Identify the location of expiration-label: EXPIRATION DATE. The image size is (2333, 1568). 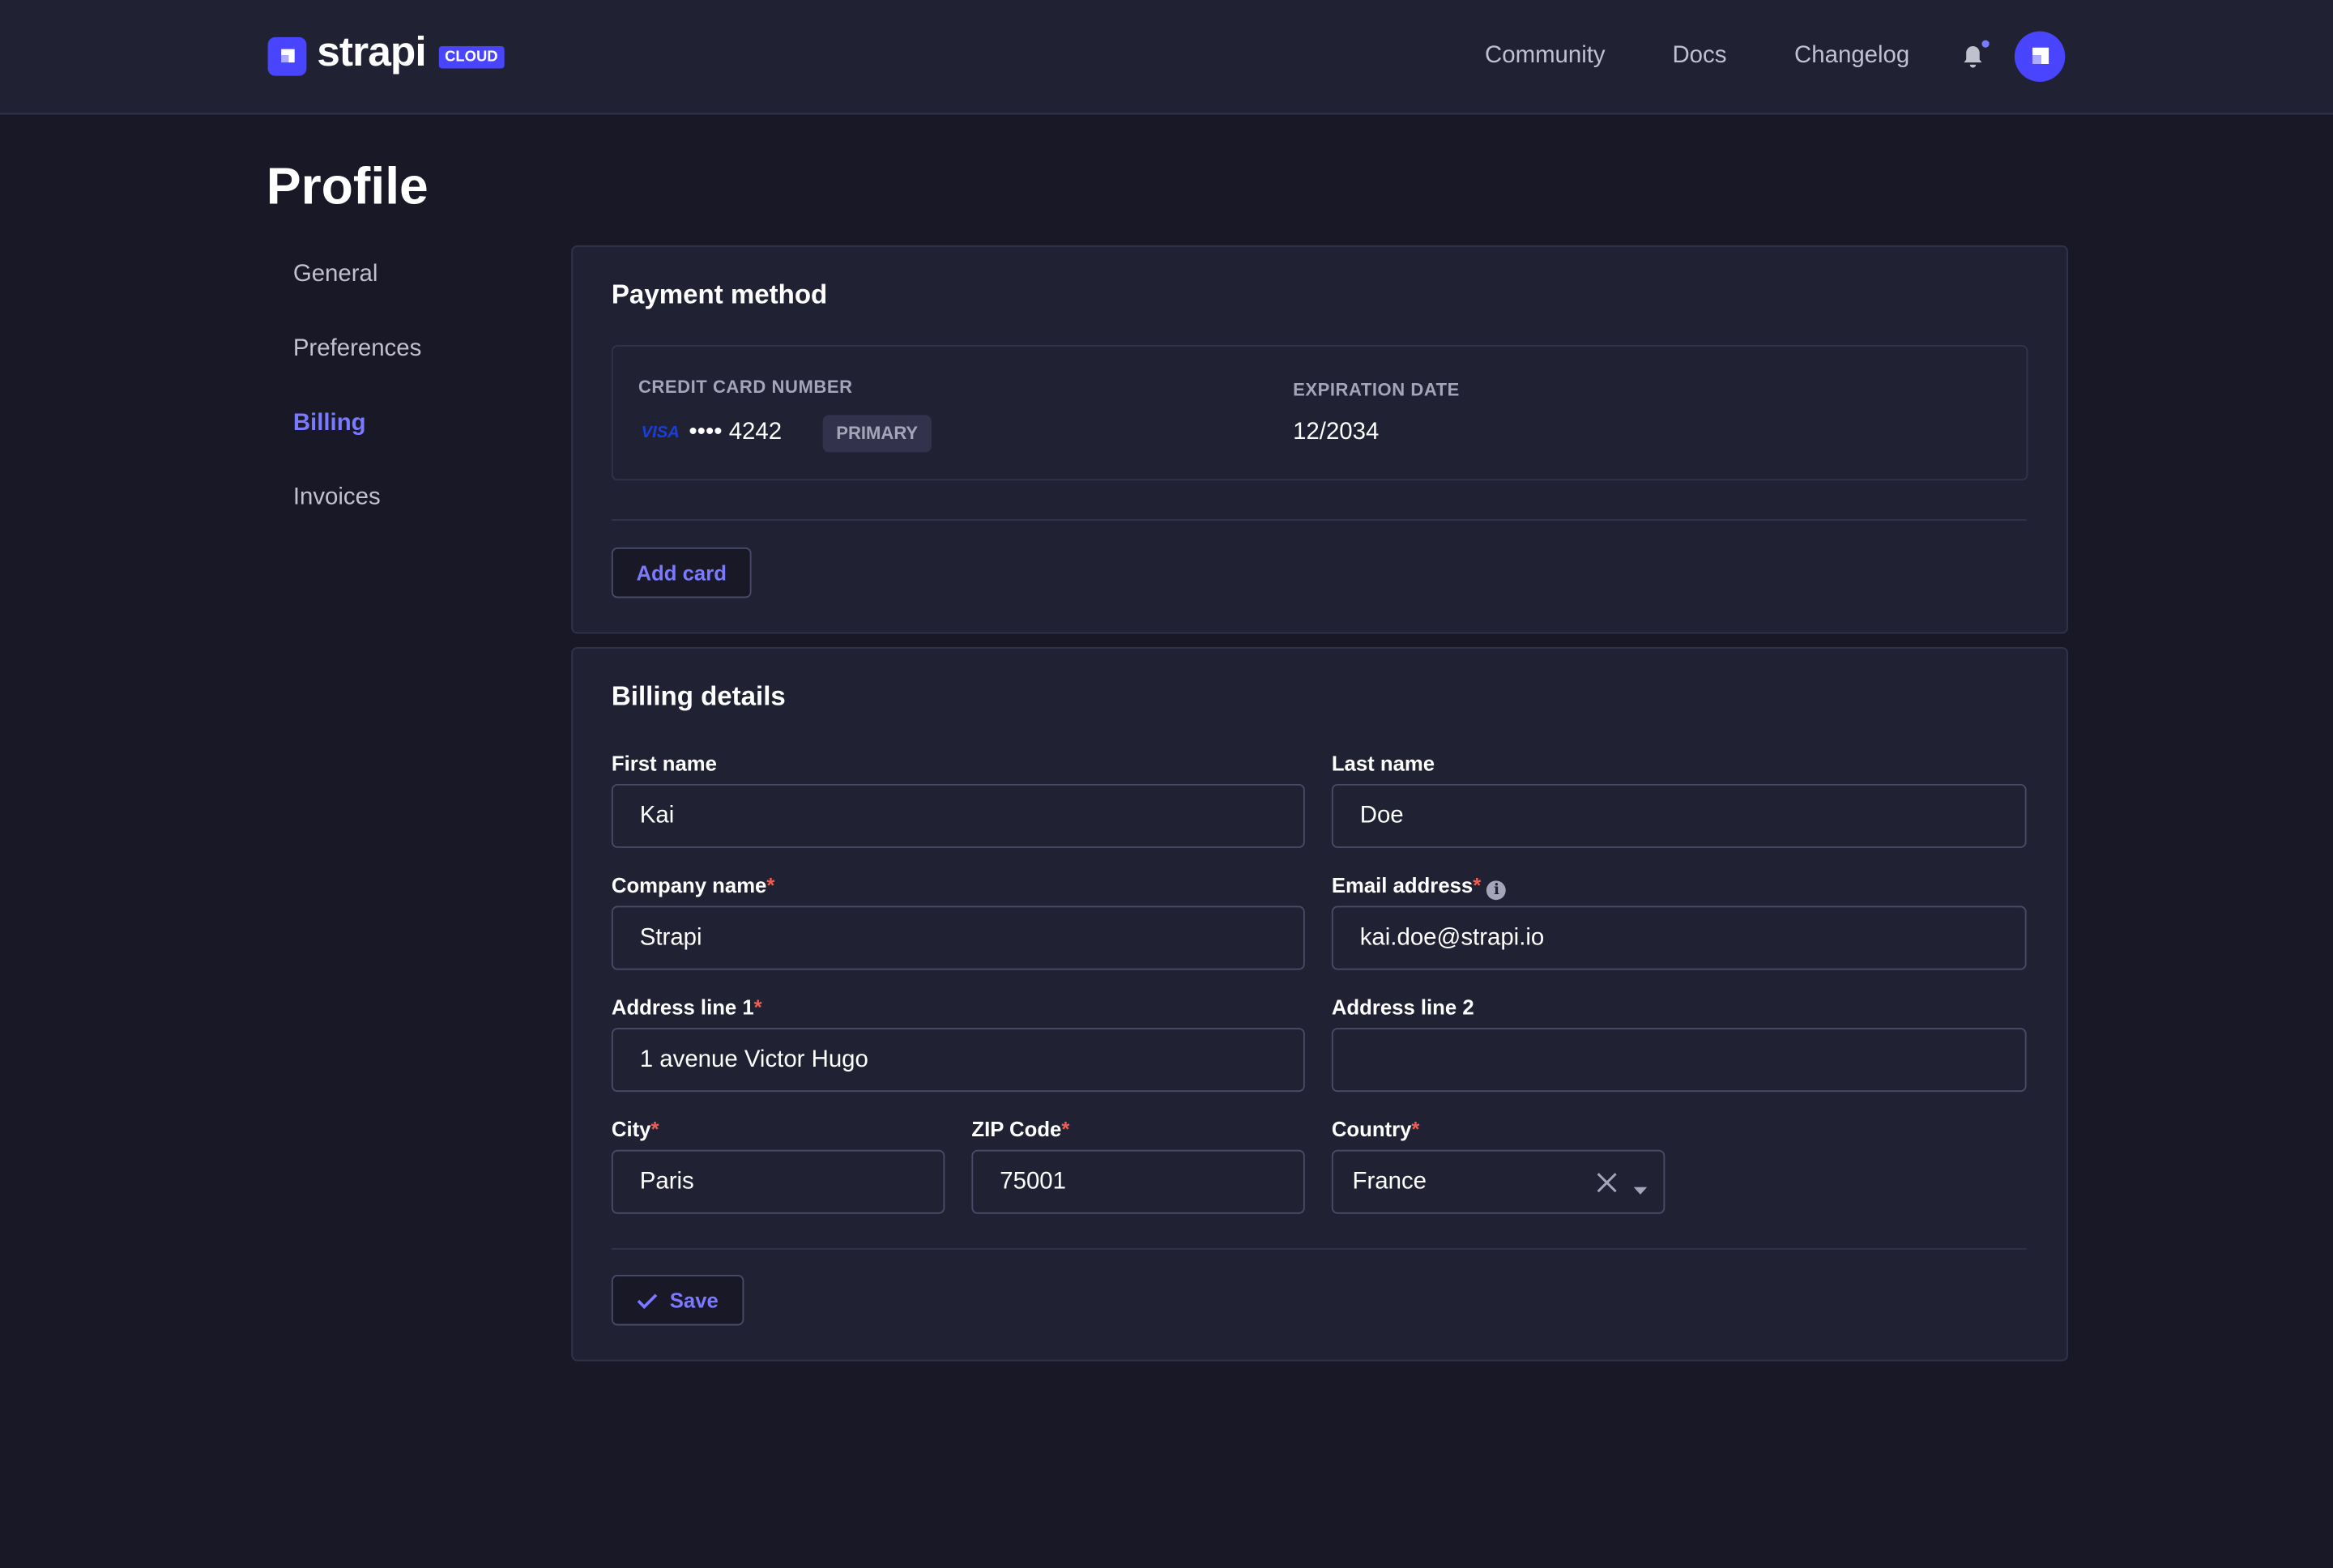
(1376, 390).